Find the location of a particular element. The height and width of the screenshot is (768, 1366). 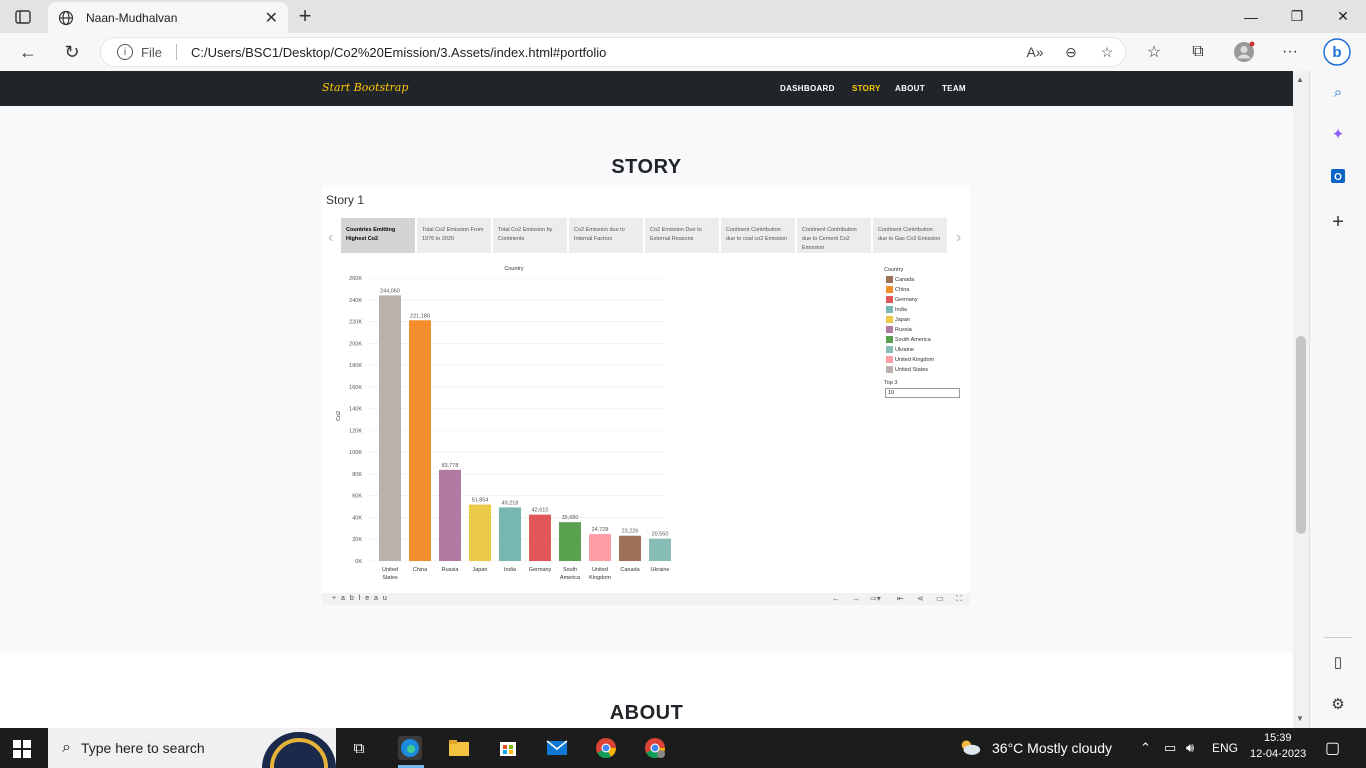

search-highlight-image is located at coordinates (299, 750).